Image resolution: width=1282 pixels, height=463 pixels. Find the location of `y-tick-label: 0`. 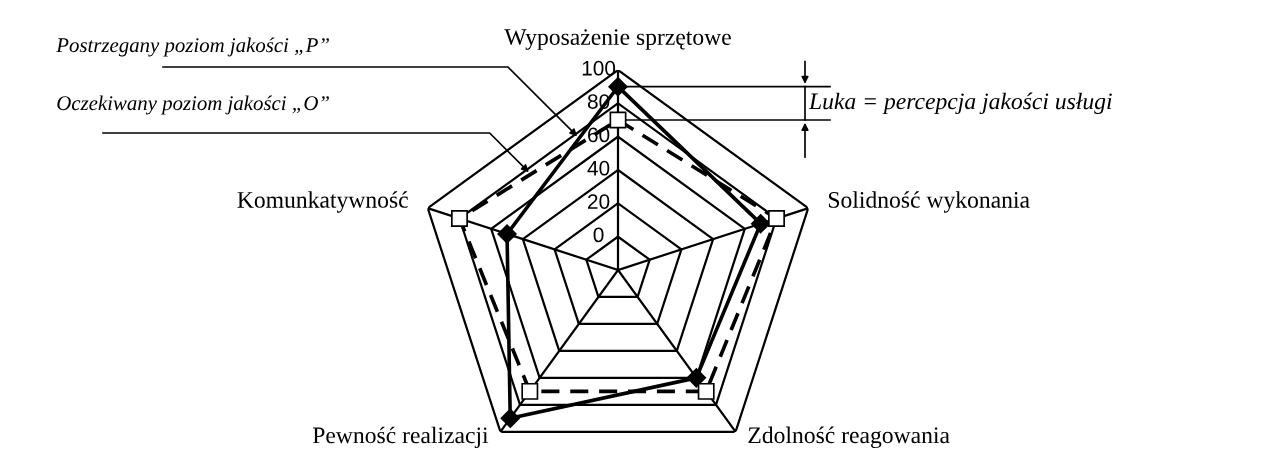

y-tick-label: 0 is located at coordinates (598, 235).